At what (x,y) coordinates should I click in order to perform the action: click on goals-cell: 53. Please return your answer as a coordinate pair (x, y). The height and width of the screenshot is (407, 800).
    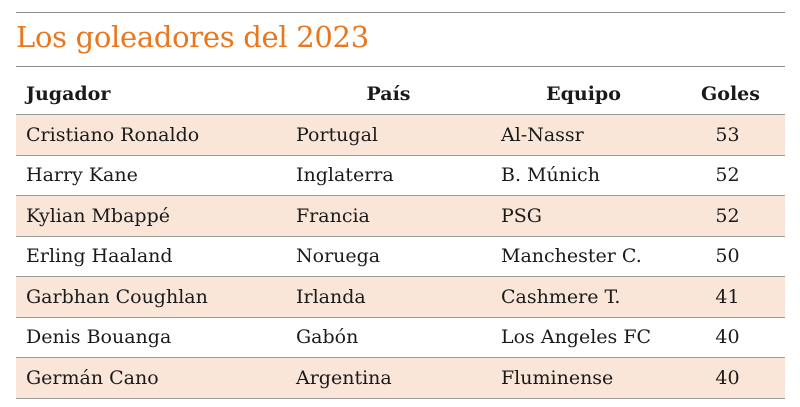
    Looking at the image, I should click on (730, 135).